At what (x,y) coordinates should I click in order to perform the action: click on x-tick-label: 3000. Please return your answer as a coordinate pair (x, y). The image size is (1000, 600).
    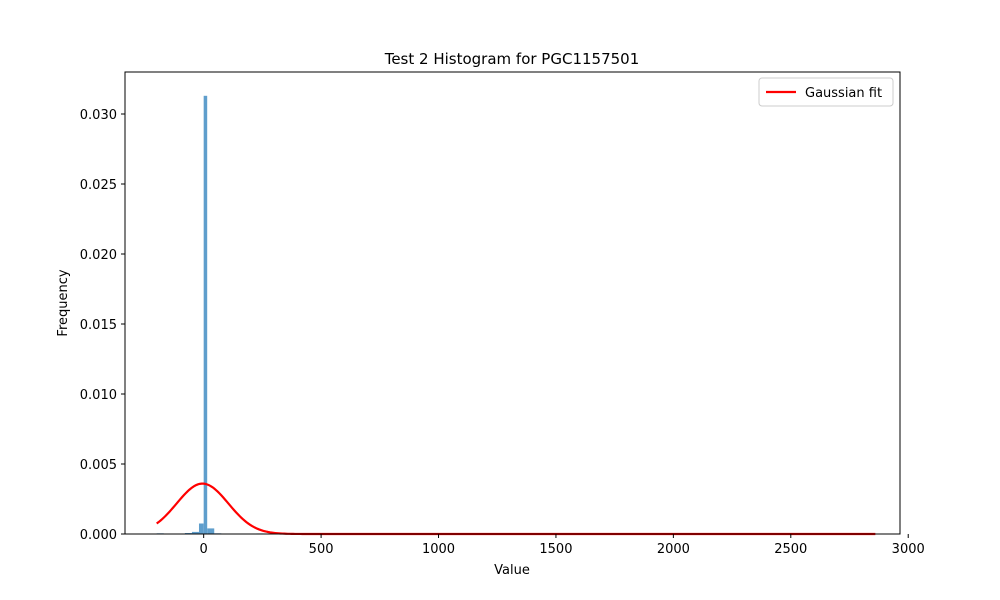
    Looking at the image, I should click on (908, 549).